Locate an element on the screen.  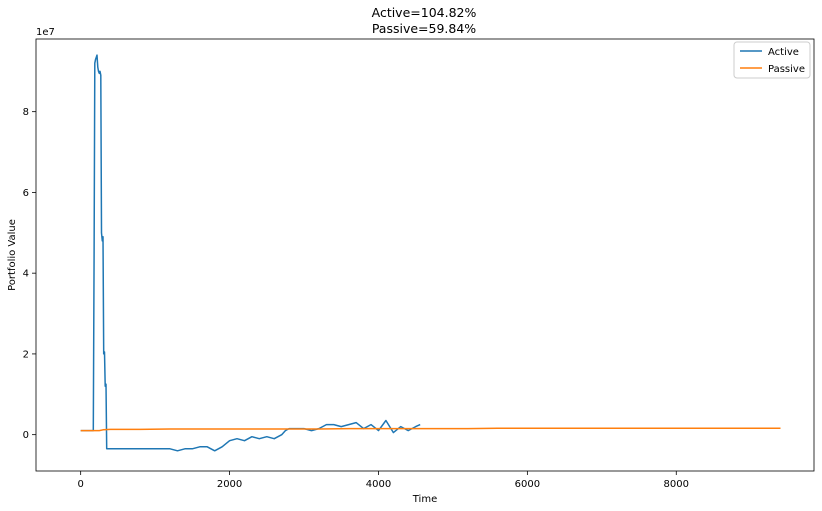
x-tick-label: 2000 is located at coordinates (229, 484).